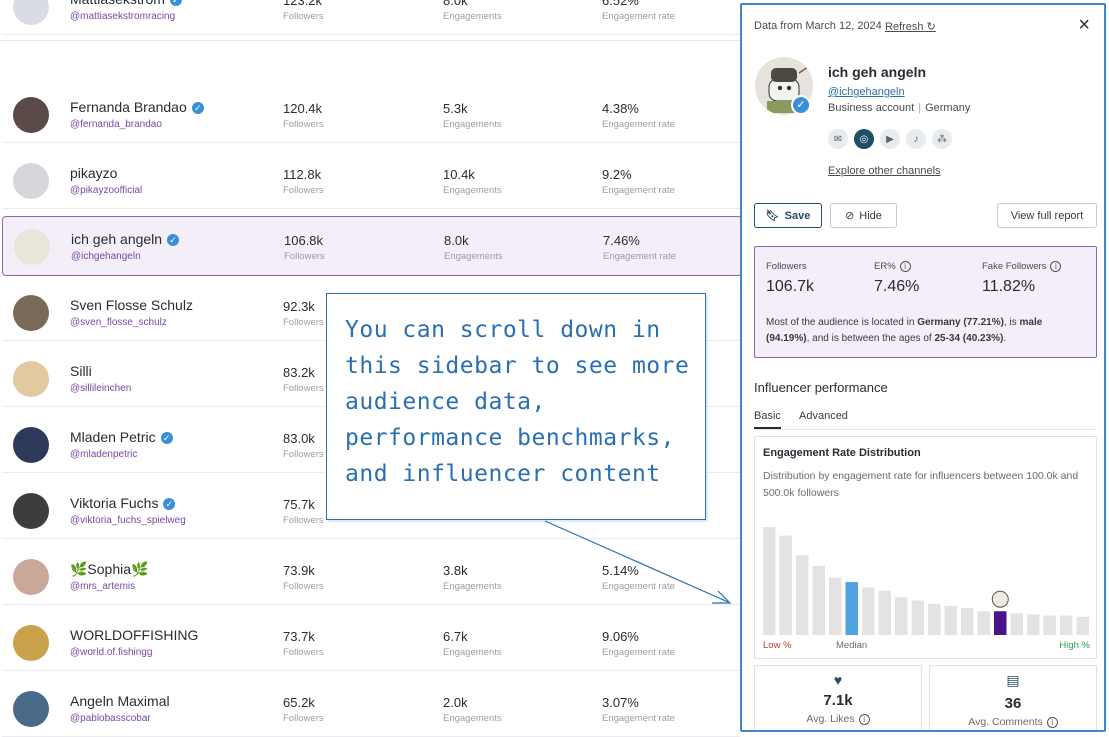 Image resolution: width=1109 pixels, height=737 pixels. I want to click on heart-icon: ♥, so click(838, 680).